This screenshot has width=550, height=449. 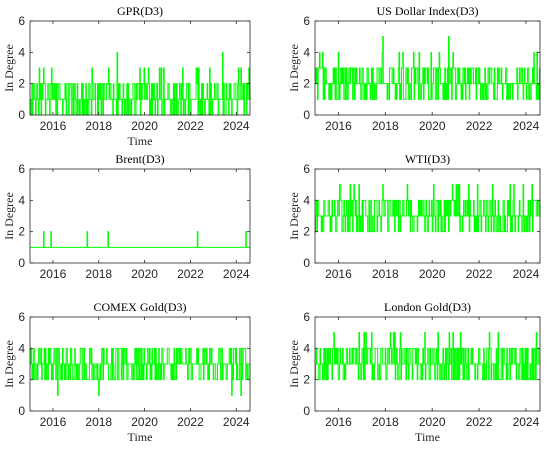 What do you see at coordinates (140, 11) in the screenshot?
I see `subplot-title: GPR(D3)` at bounding box center [140, 11].